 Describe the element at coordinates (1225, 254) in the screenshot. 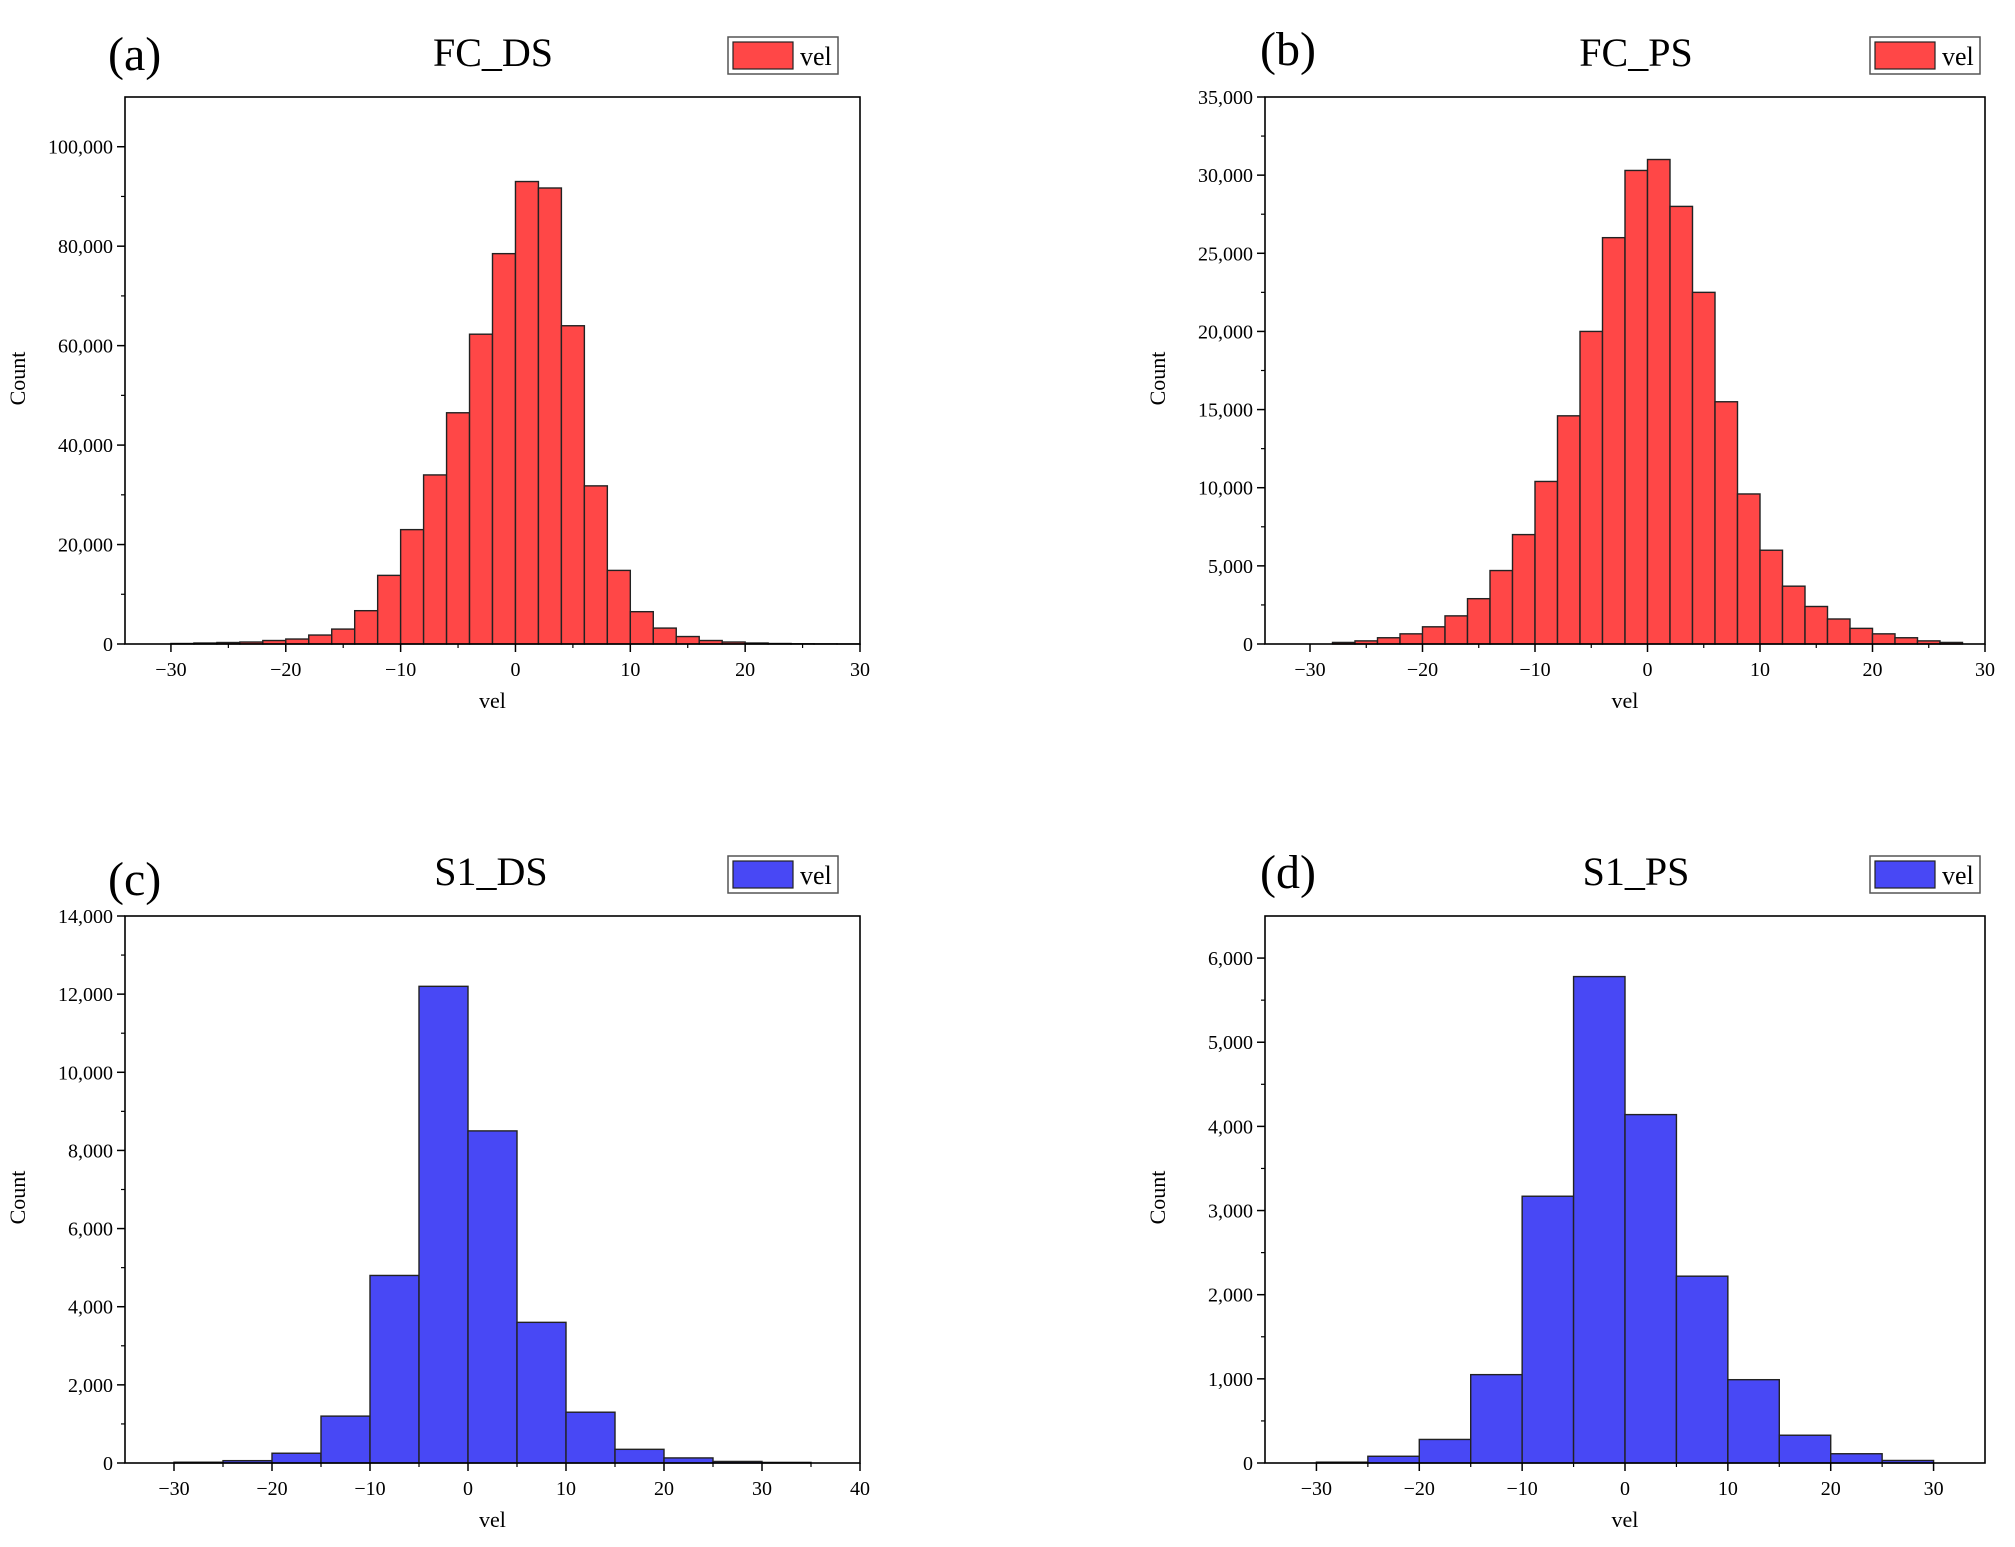

I see `y-tick-label: 25,000` at that location.